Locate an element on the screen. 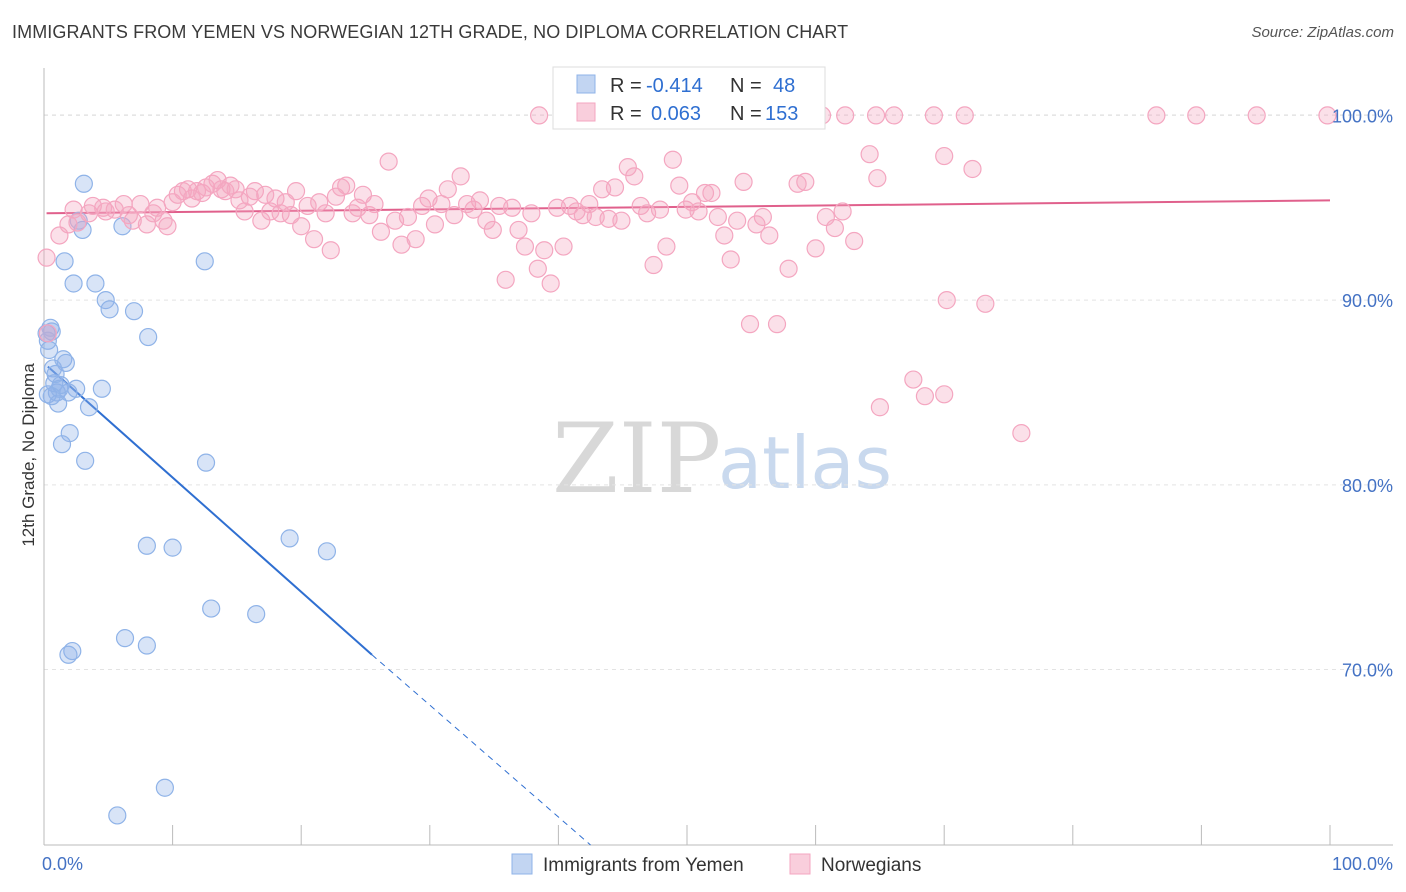 This screenshot has height=892, width=1406. legend-n-value-norwegians: 153 is located at coordinates (781, 114).